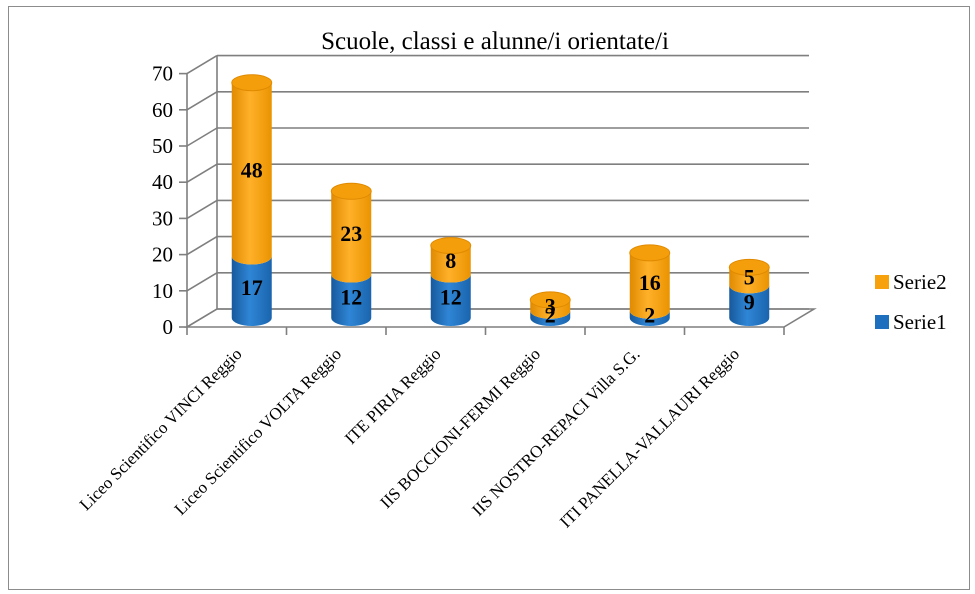 This screenshot has height=594, width=975. Describe the element at coordinates (162, 74) in the screenshot. I see `y-tick-label: 70` at that location.